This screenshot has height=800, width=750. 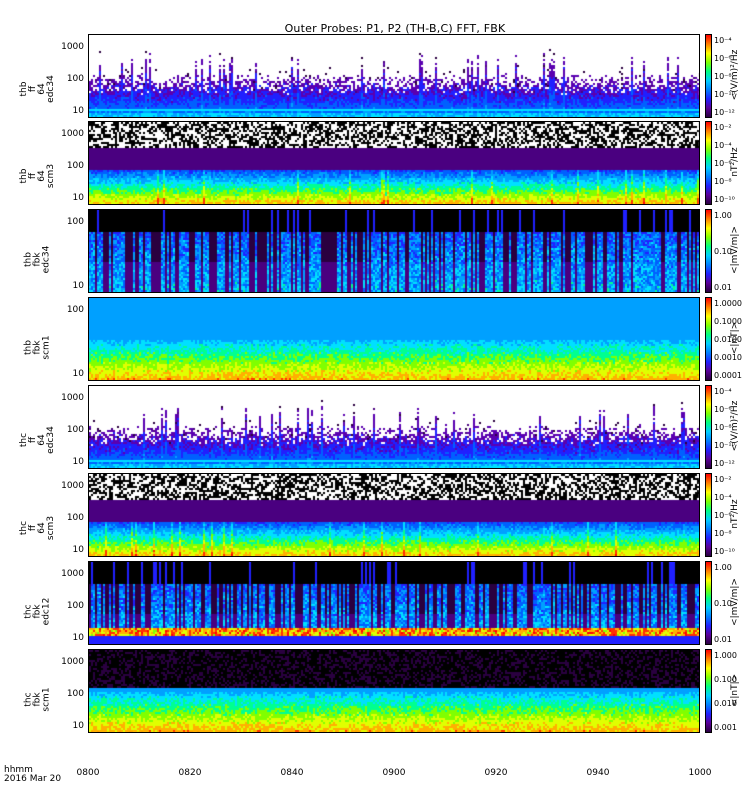 What do you see at coordinates (700, 773) in the screenshot?
I see `x-tick-label: 1000` at bounding box center [700, 773].